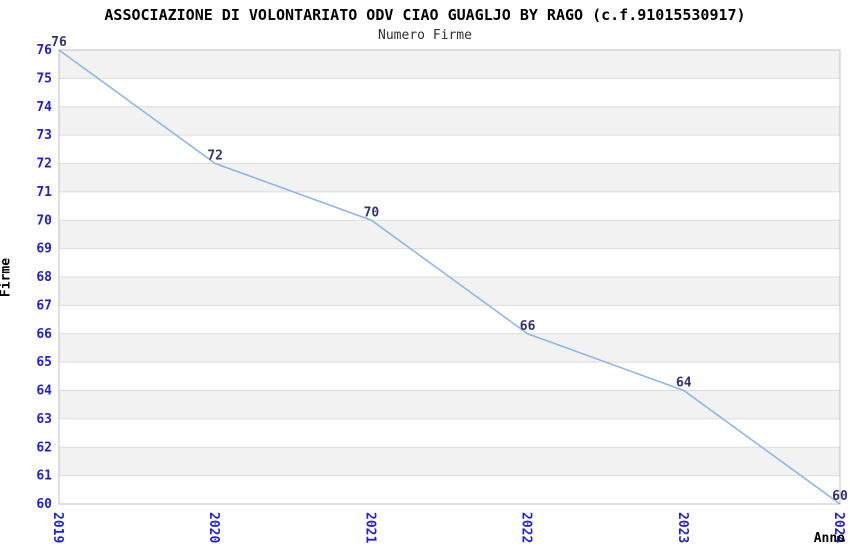 This screenshot has width=850, height=550. Describe the element at coordinates (44, 135) in the screenshot. I see `y-tick-label: 73` at that location.